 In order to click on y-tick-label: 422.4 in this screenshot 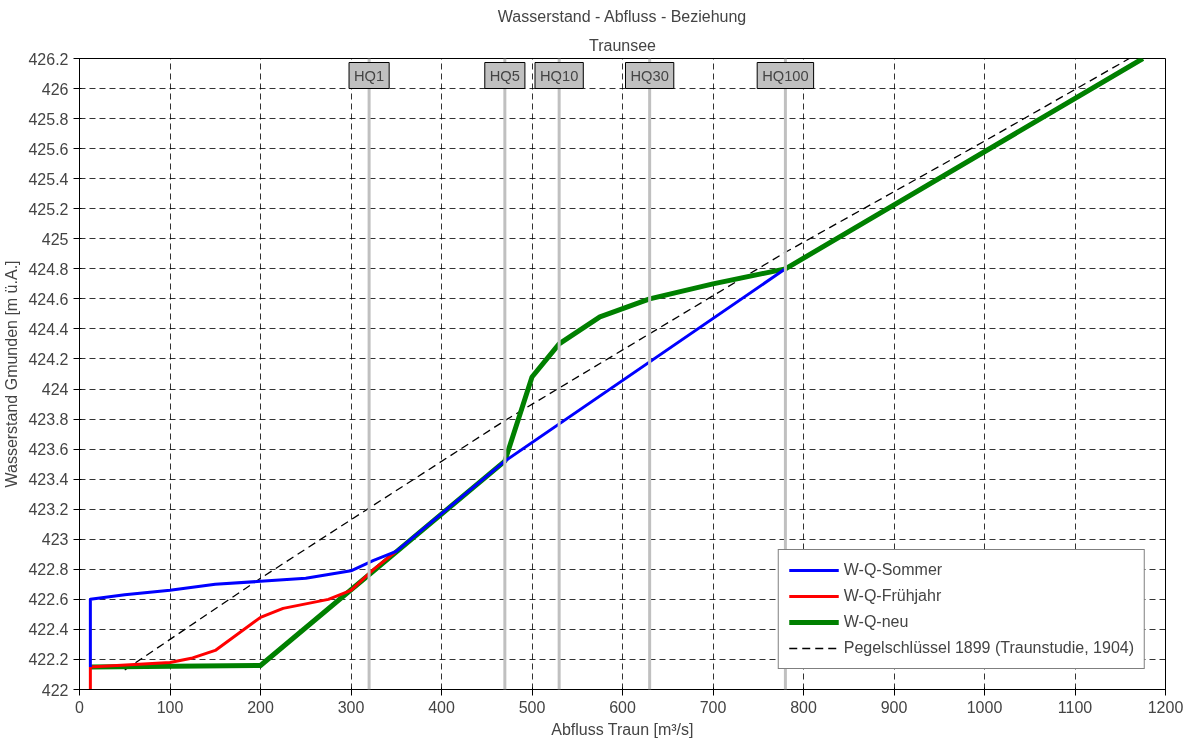, I will do `click(48, 630)`.